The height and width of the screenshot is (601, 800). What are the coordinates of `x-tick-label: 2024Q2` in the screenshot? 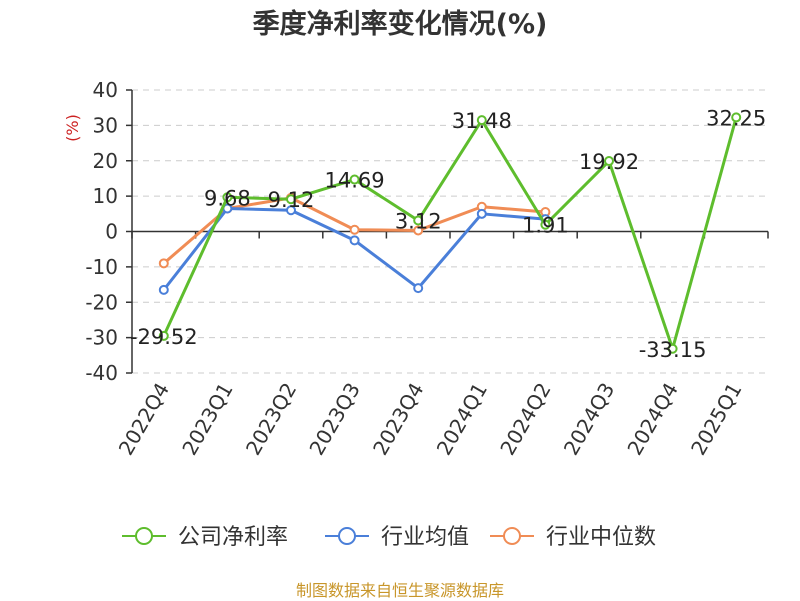 It's located at (525, 419).